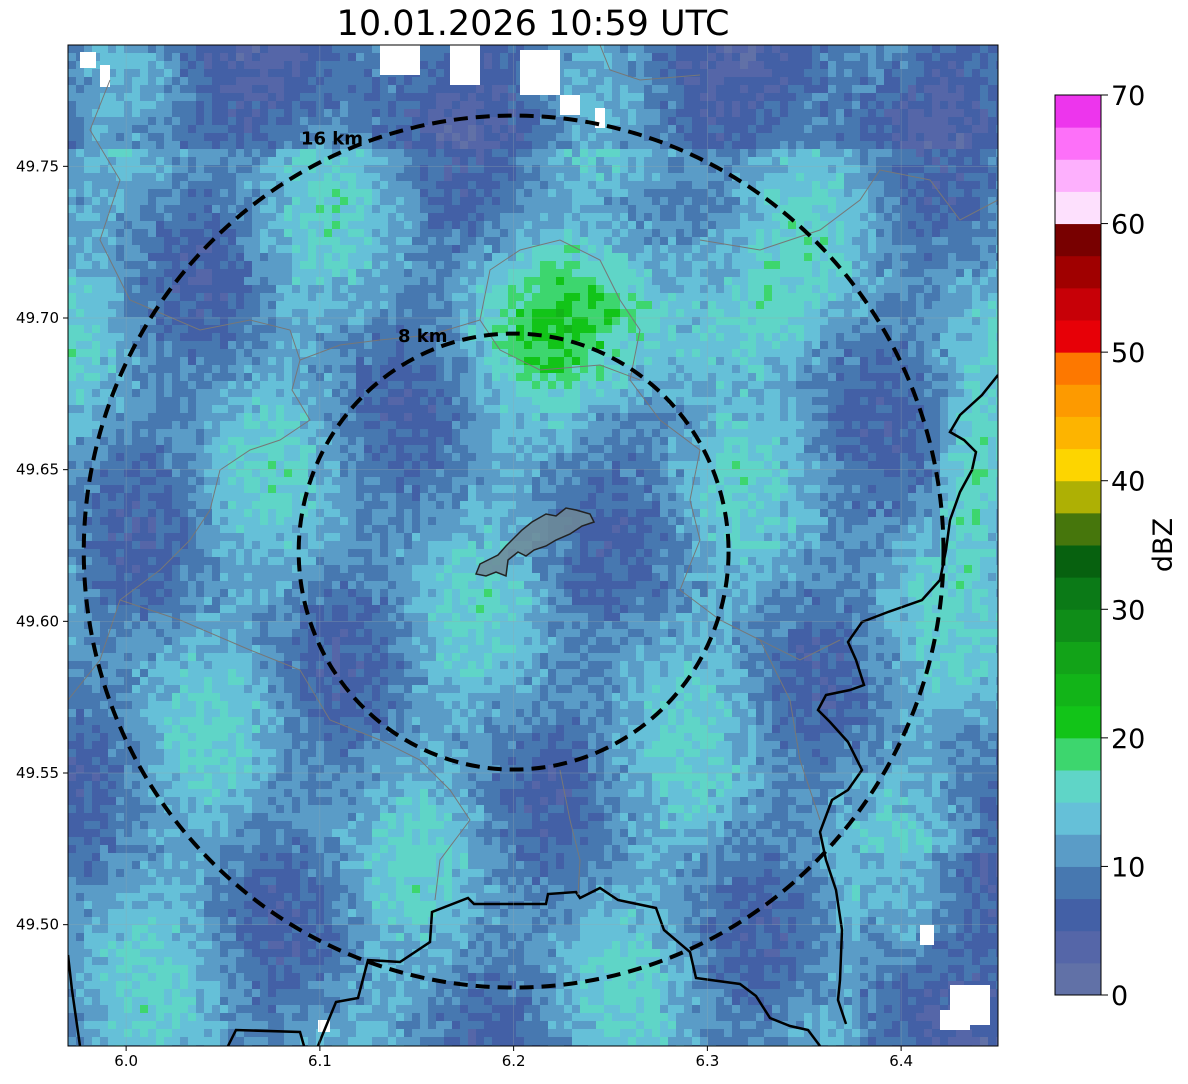 This screenshot has height=1084, width=1188. What do you see at coordinates (320, 1061) in the screenshot?
I see `x-tick-label: 6.1` at bounding box center [320, 1061].